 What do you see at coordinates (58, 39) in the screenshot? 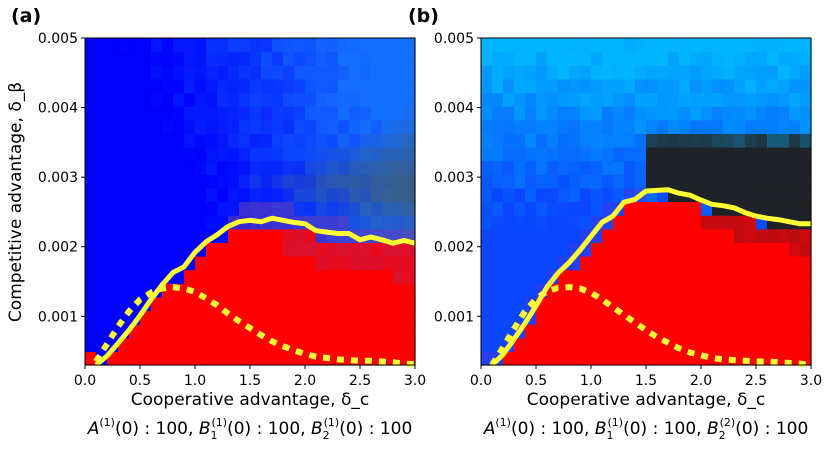
I see `y-tick-label: 0.005` at bounding box center [58, 39].